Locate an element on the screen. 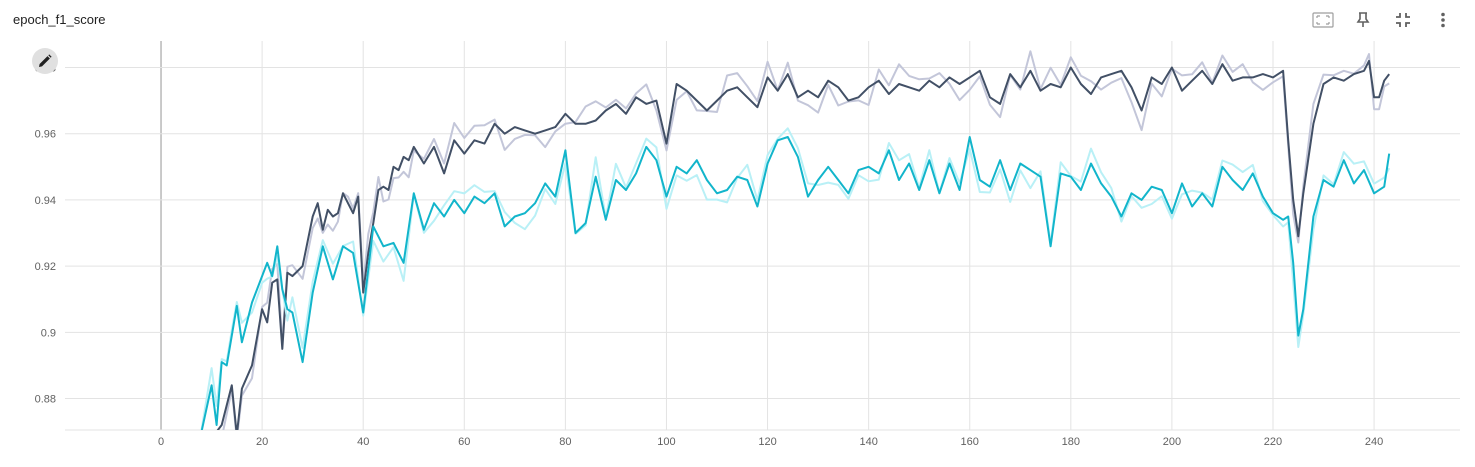  more-options-button is located at coordinates (1443, 20).